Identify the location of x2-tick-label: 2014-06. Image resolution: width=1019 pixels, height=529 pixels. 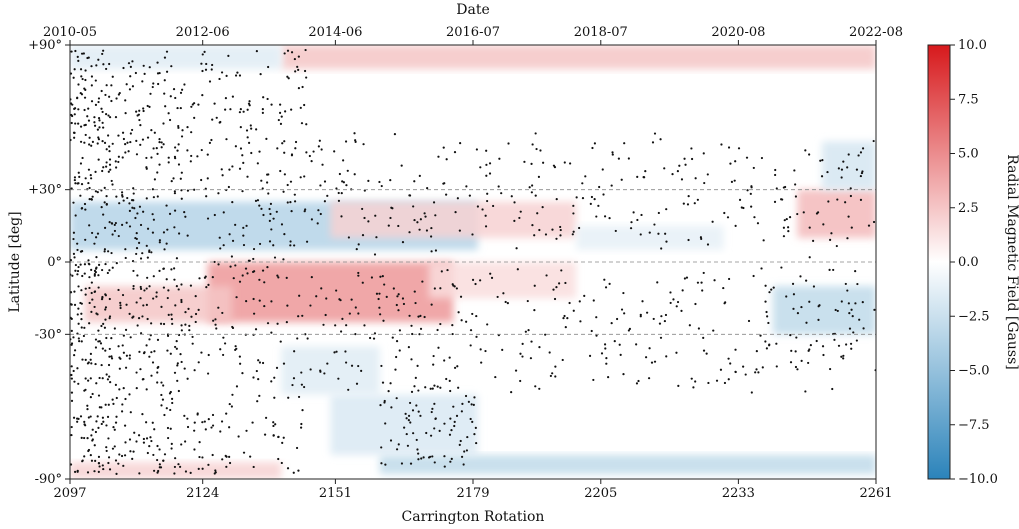
(335, 32).